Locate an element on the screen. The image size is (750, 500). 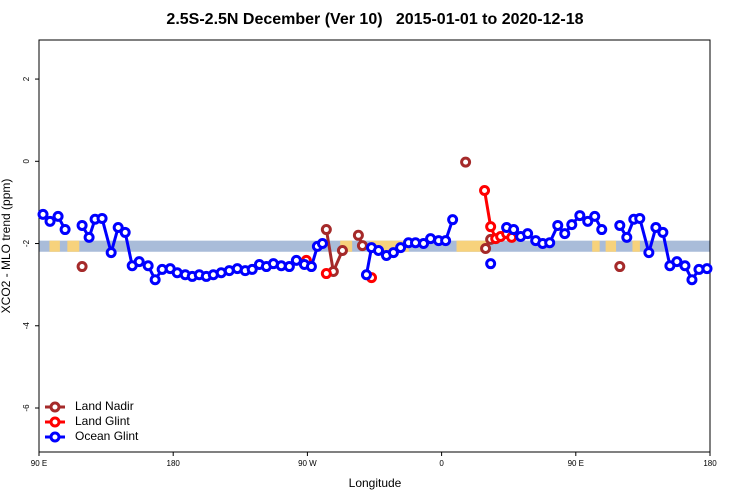
y-axis-label: XCO2 - MLO trend (ppm) is located at coordinates (6, 246).